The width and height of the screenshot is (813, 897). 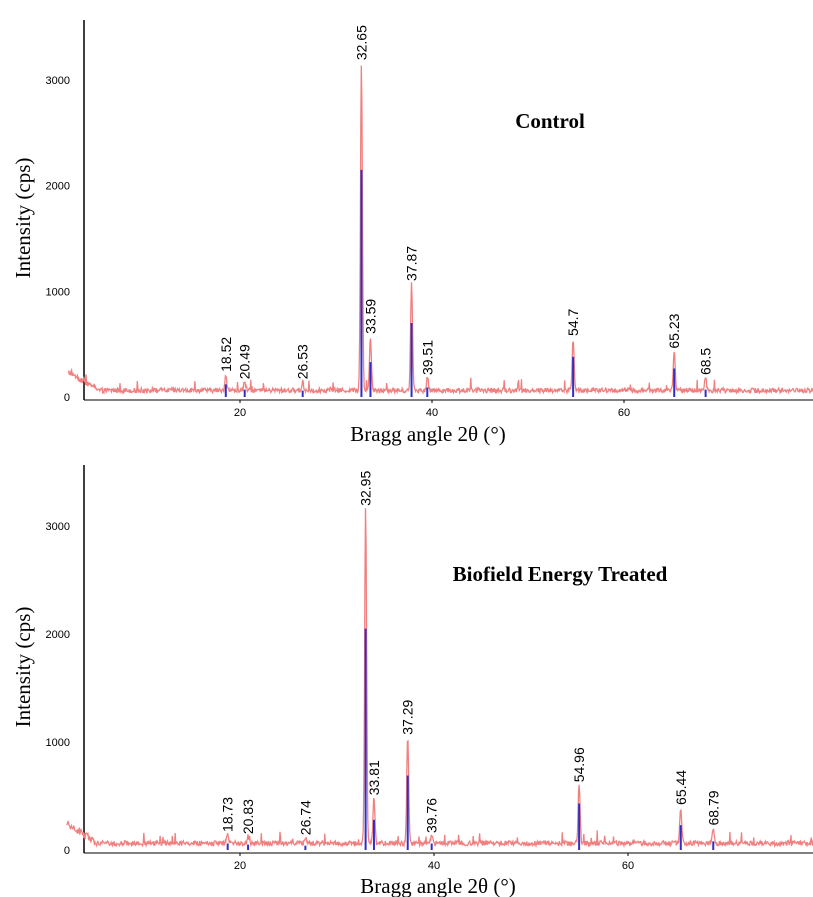 I want to click on peak-label: 39.51, so click(x=427, y=357).